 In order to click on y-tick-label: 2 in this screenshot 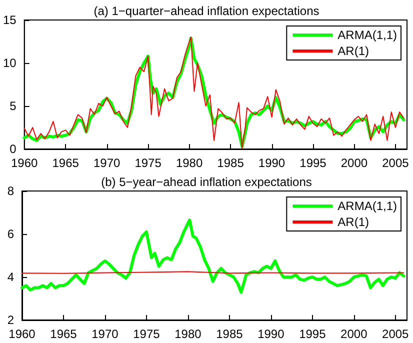, I will do `click(10, 320)`.